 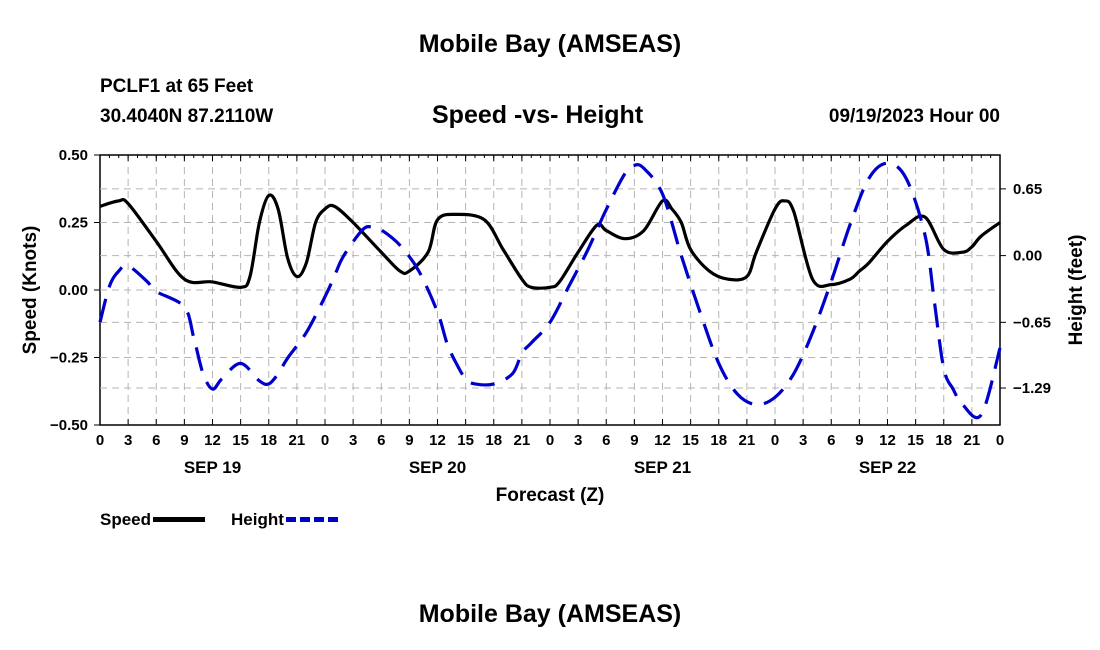 What do you see at coordinates (187, 116) in the screenshot?
I see `coordinates-label: 30.4040N 87.2110W` at bounding box center [187, 116].